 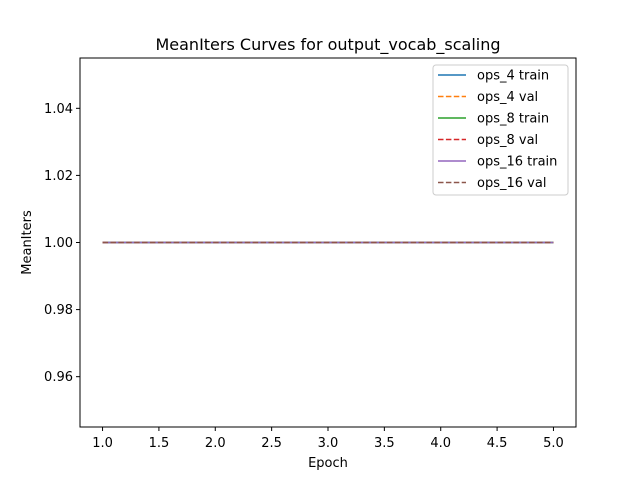 What do you see at coordinates (215, 443) in the screenshot?
I see `x-tick-label: 2.0` at bounding box center [215, 443].